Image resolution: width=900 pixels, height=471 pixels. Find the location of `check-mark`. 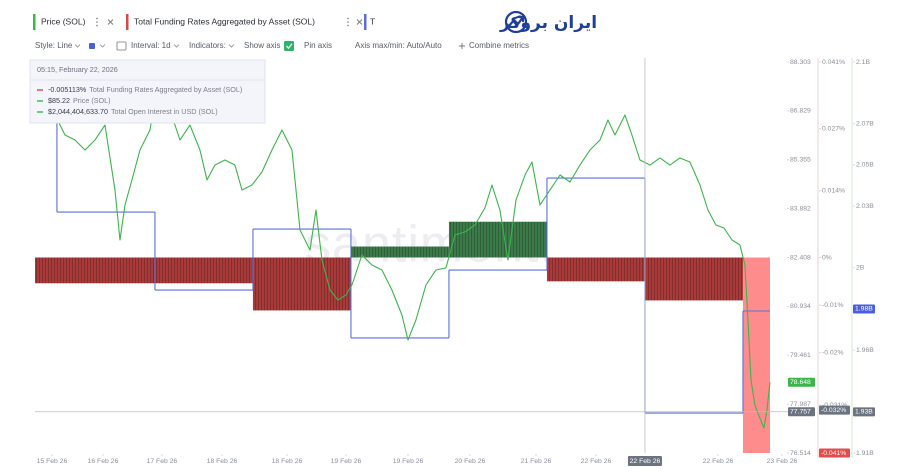

check-mark is located at coordinates (289, 46).